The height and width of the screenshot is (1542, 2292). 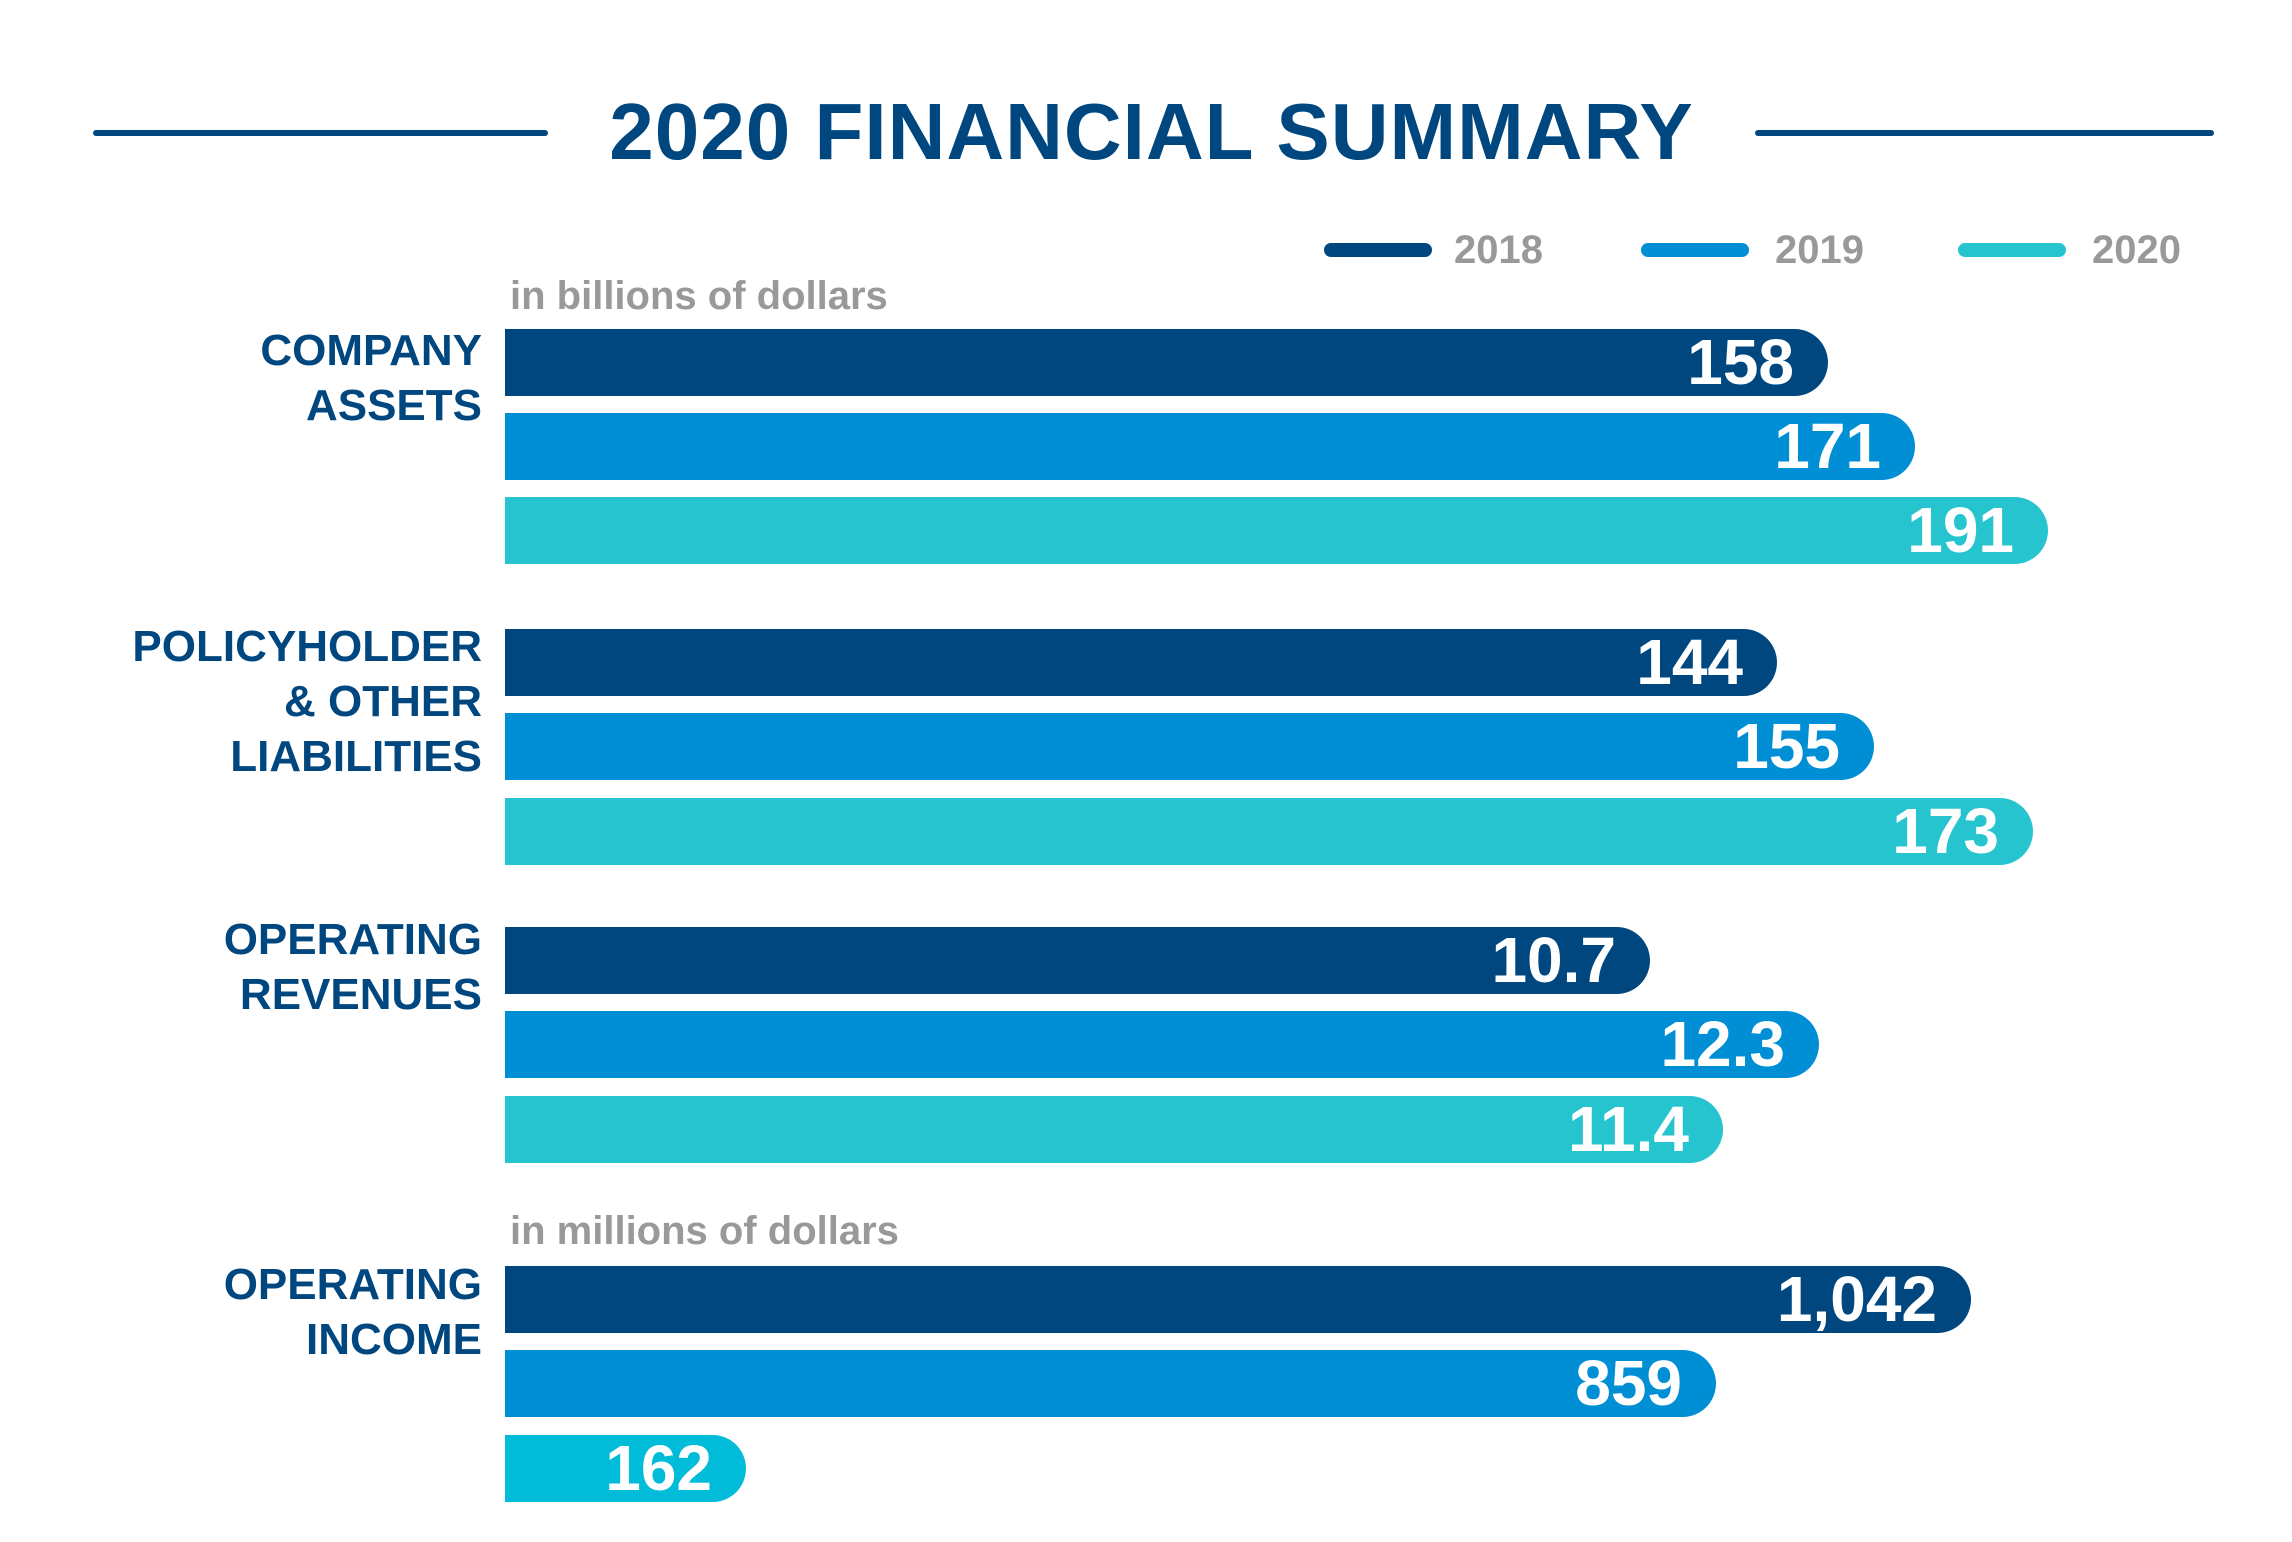 What do you see at coordinates (371, 378) in the screenshot?
I see `category-label-company-assets: COMPANY ASSETS` at bounding box center [371, 378].